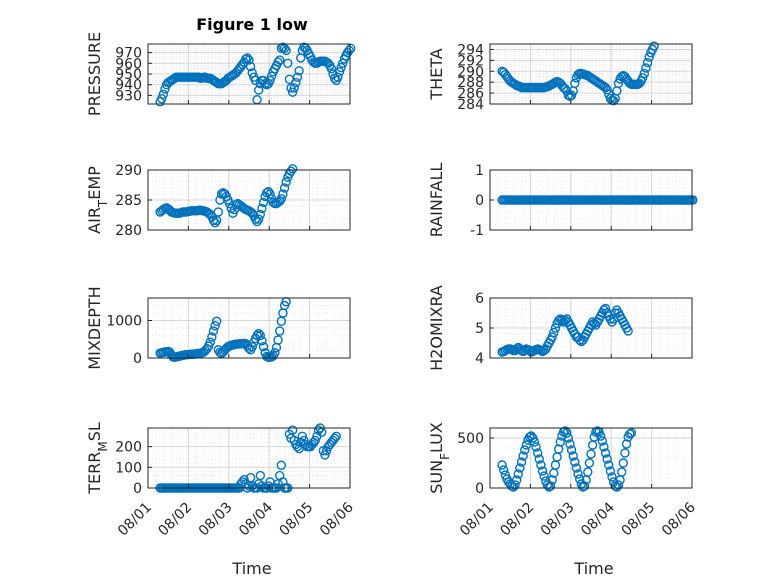 Image resolution: width=778 pixels, height=583 pixels. What do you see at coordinates (470, 94) in the screenshot?
I see `y-tick-label: 286` at bounding box center [470, 94].